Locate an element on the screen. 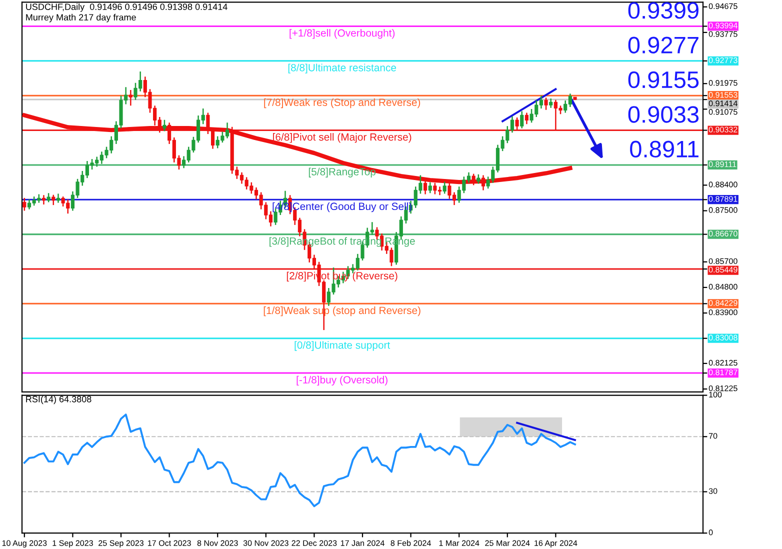 This screenshot has height=549, width=782. annotation: 0.9399 is located at coordinates (663, 10).